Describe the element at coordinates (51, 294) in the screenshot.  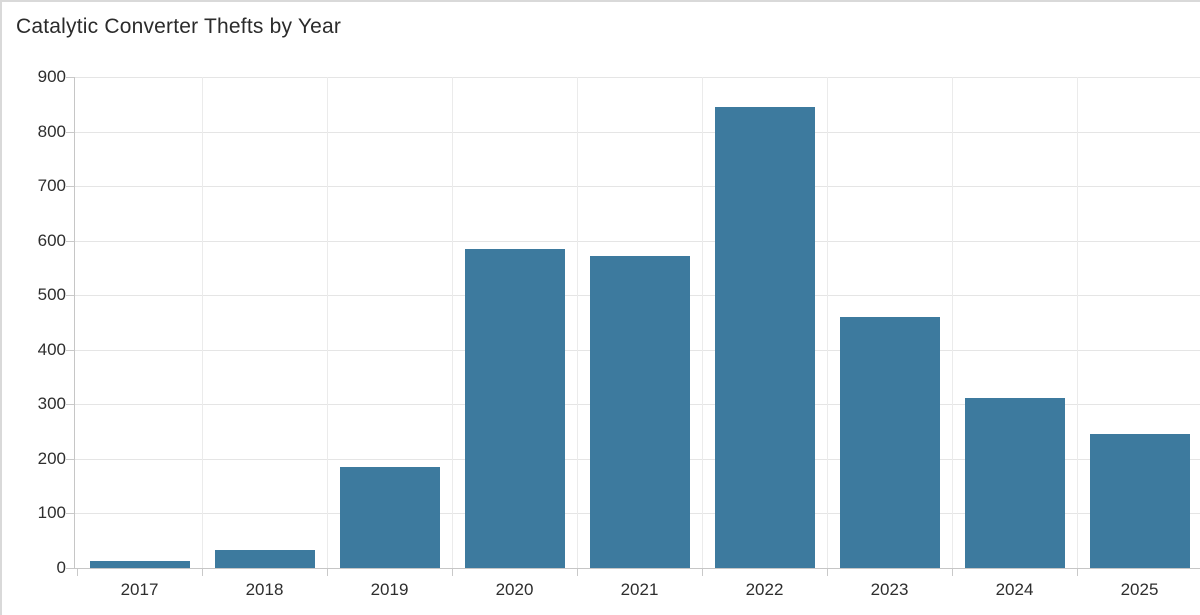
I see `y-axis-label: 500` at that location.